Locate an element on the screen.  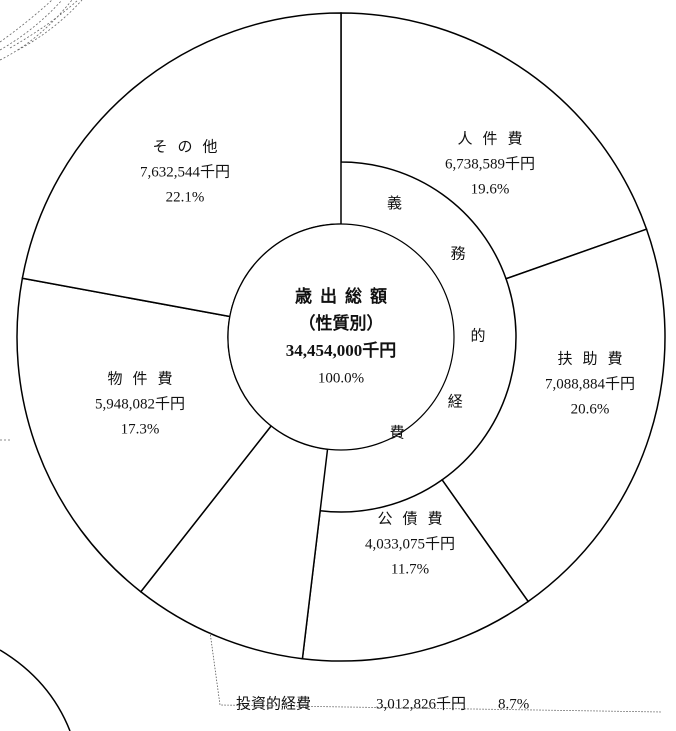
callout-value: 3,012,826千円 is located at coordinates (421, 703).